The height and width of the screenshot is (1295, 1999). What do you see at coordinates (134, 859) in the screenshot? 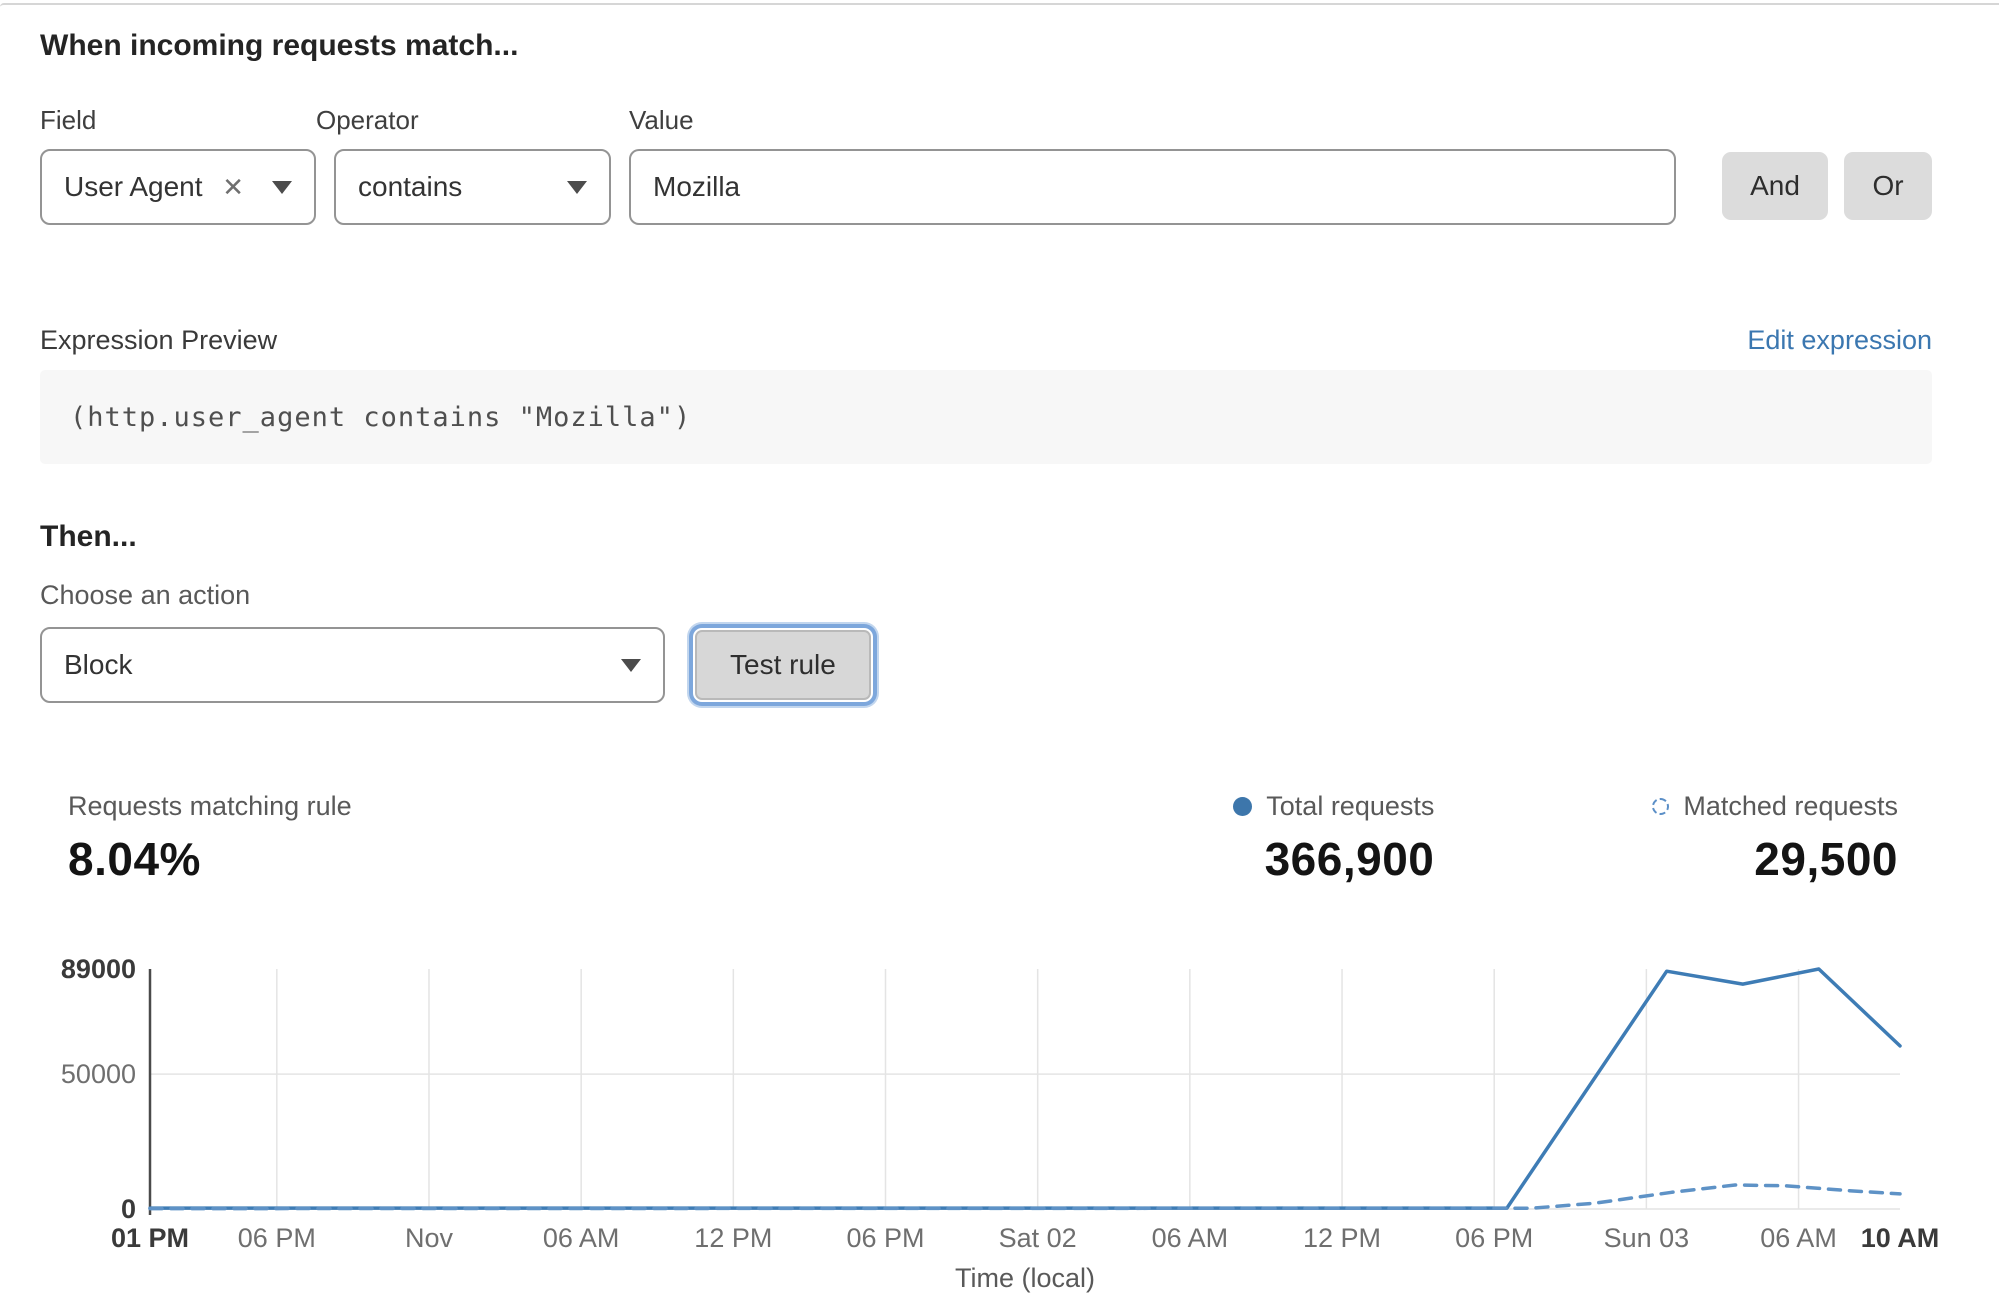
I see `matching-stat-value: 8.04%` at bounding box center [134, 859].